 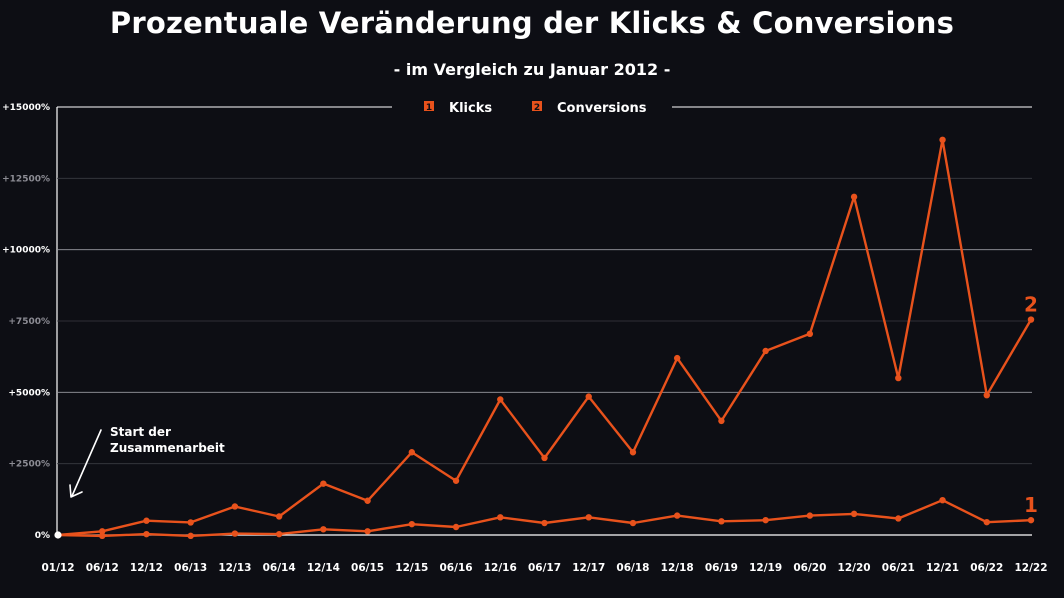 I want to click on x-tick-label: 12/21, so click(x=942, y=568).